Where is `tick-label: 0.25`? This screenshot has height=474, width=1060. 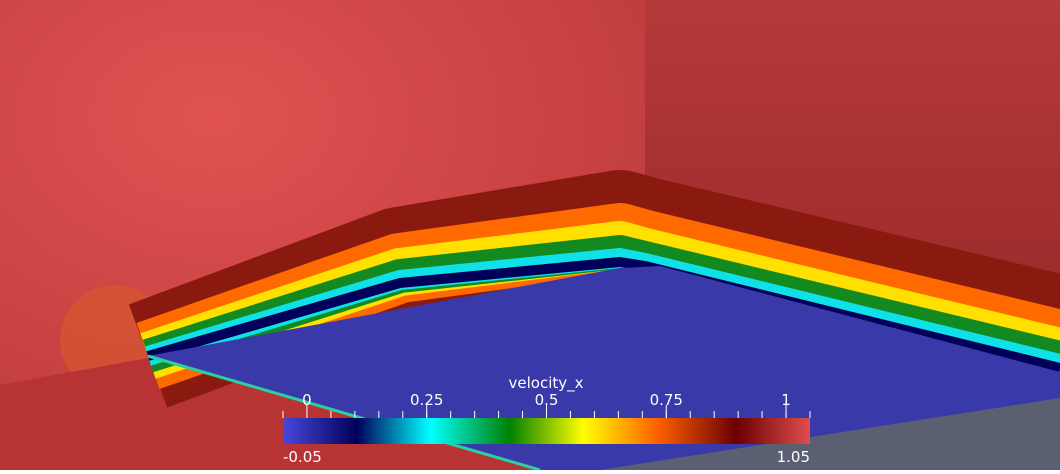 tick-label: 0.25 is located at coordinates (426, 400).